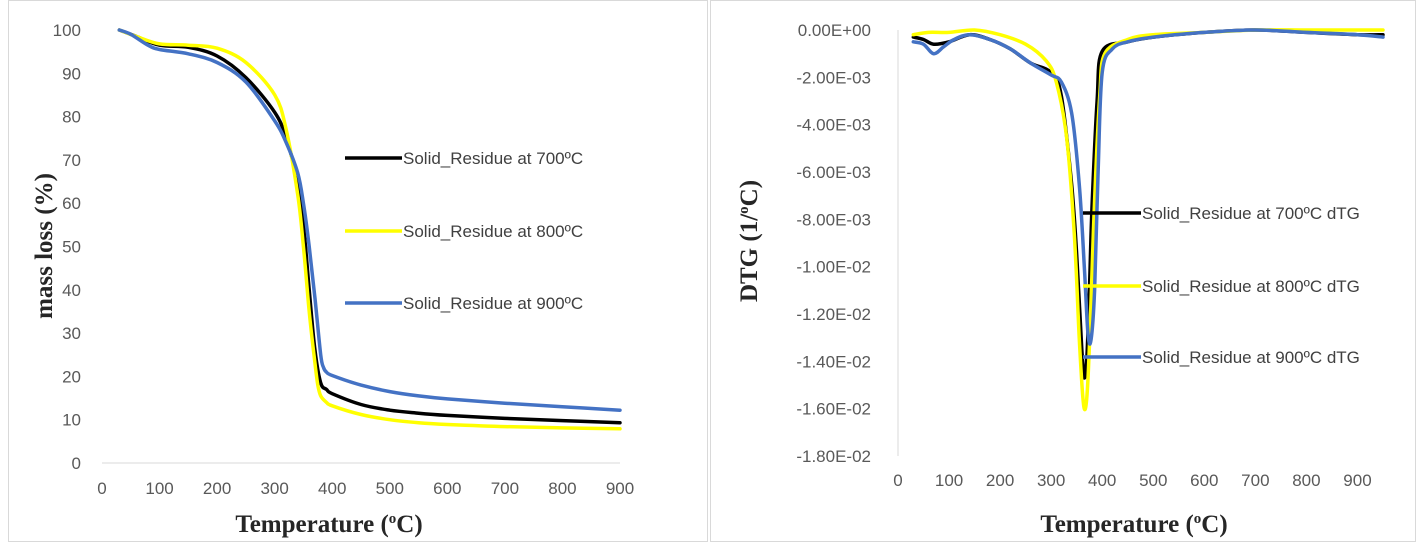  Describe the element at coordinates (44, 246) in the screenshot. I see `y-axis-title: mass loss (%)` at that location.